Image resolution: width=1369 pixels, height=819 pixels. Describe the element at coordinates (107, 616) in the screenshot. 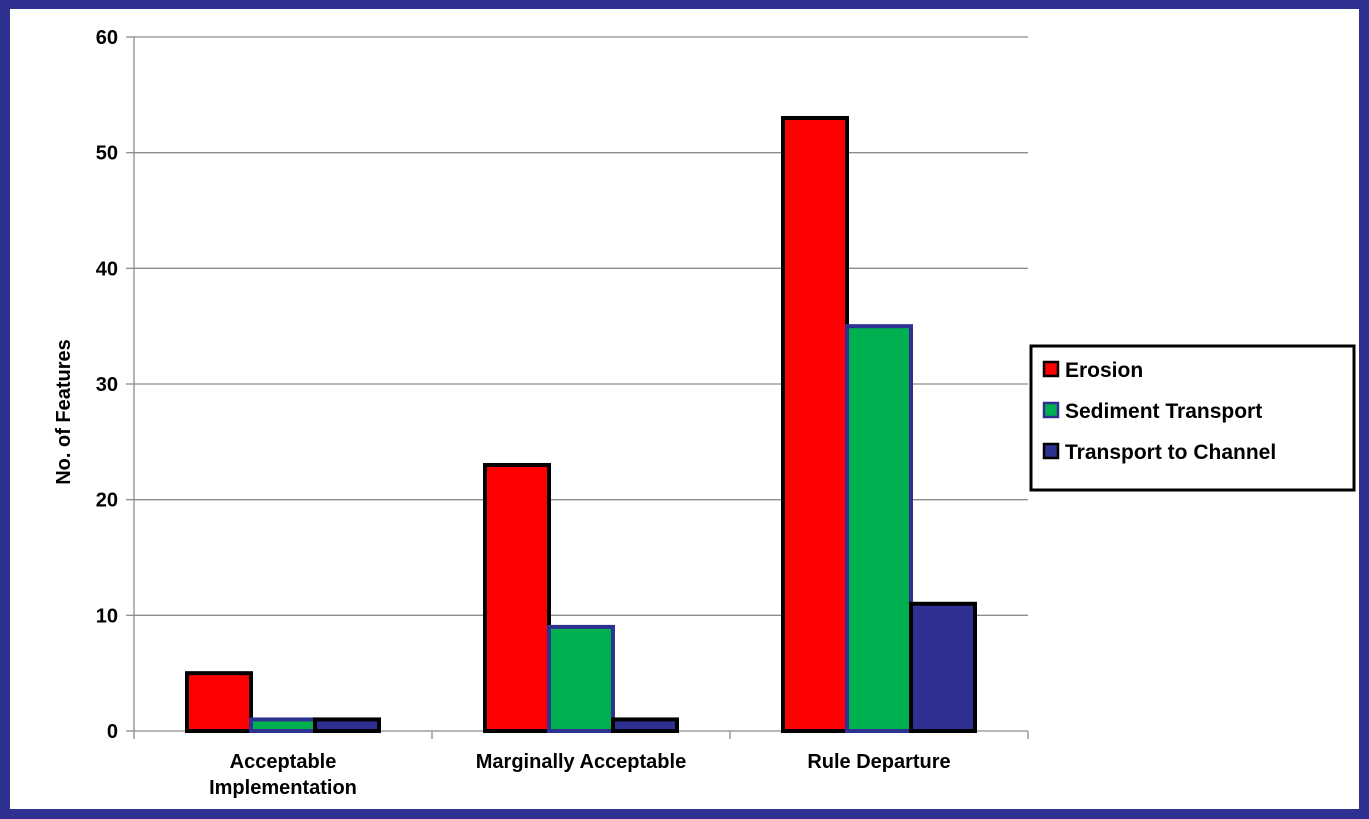

I see `y-tick-label: 10` at that location.